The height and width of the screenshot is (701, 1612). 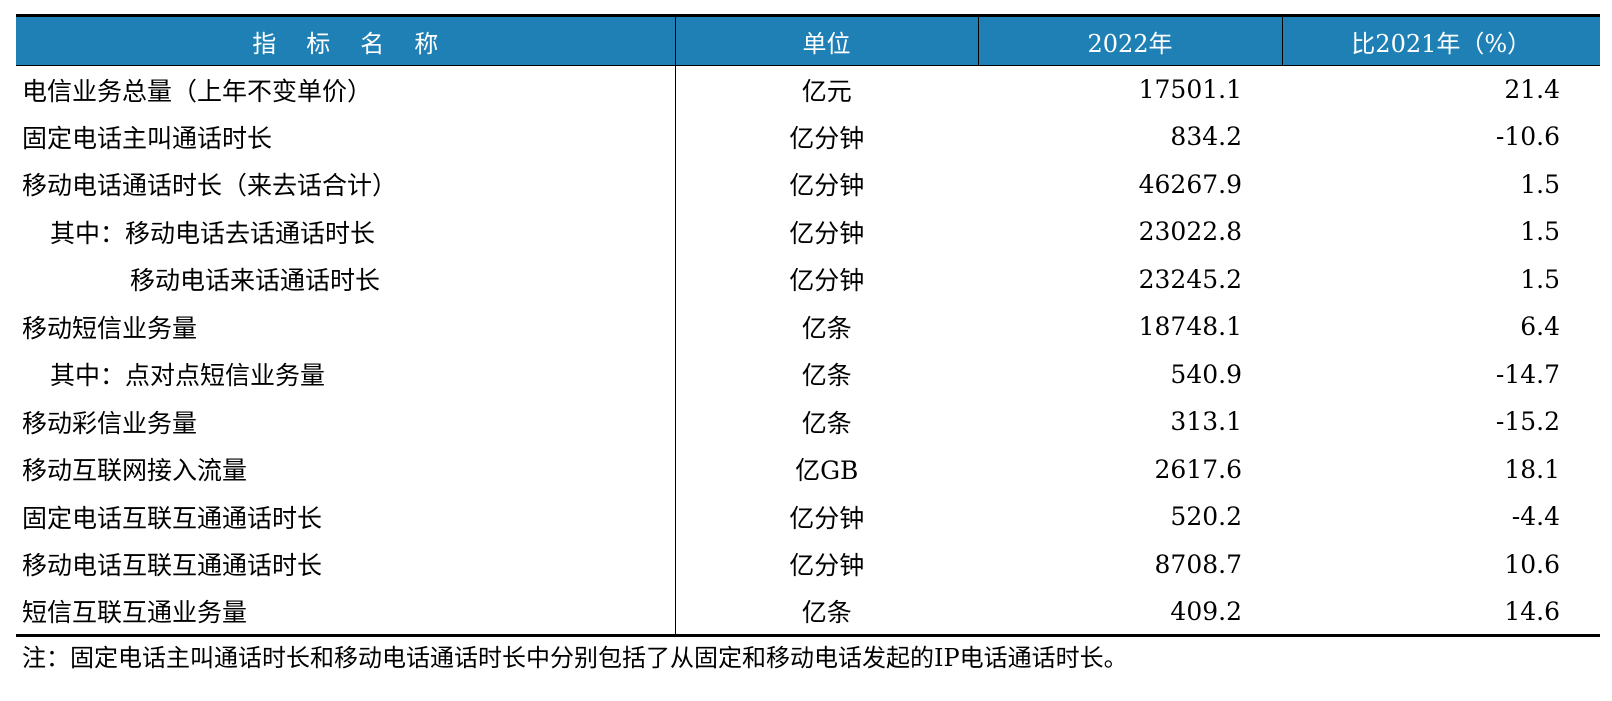 I want to click on change-percent-cell: 21.4, so click(x=1532, y=89).